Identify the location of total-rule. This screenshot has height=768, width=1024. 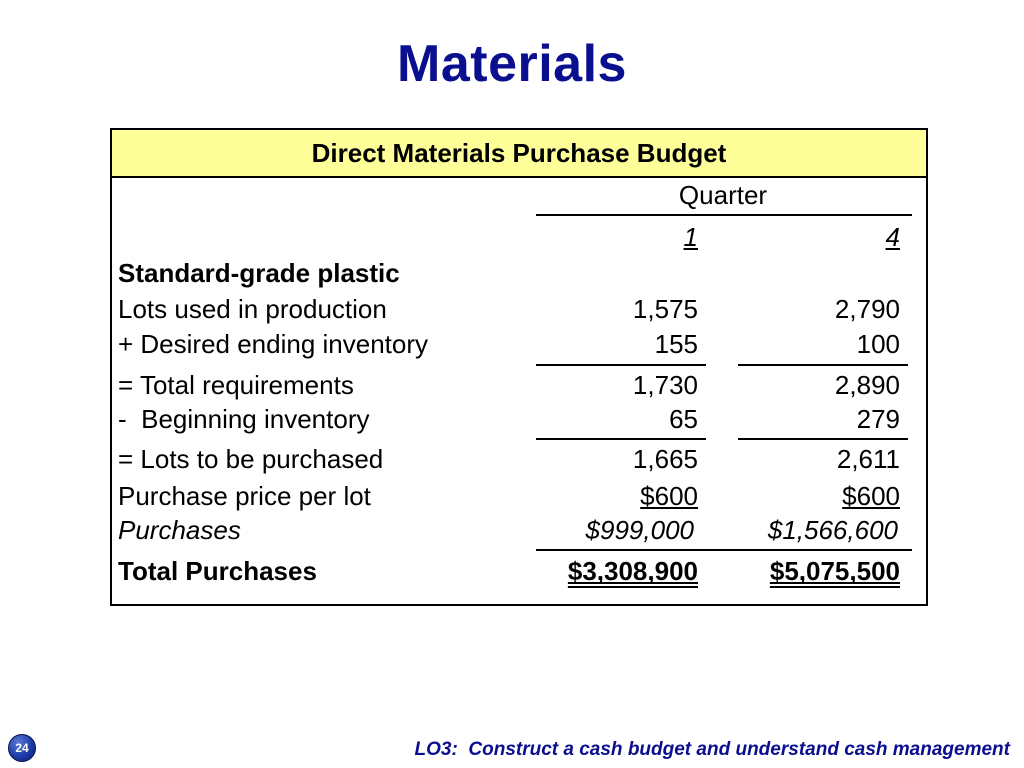
(724, 550).